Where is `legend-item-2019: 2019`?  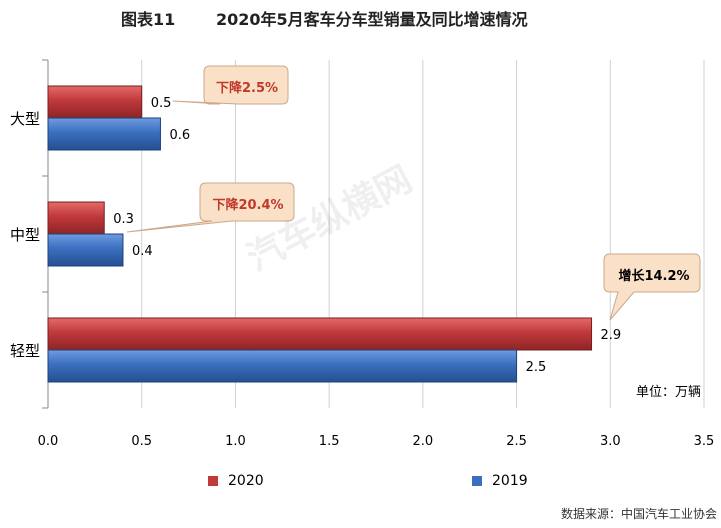
legend-item-2019: 2019 is located at coordinates (500, 481).